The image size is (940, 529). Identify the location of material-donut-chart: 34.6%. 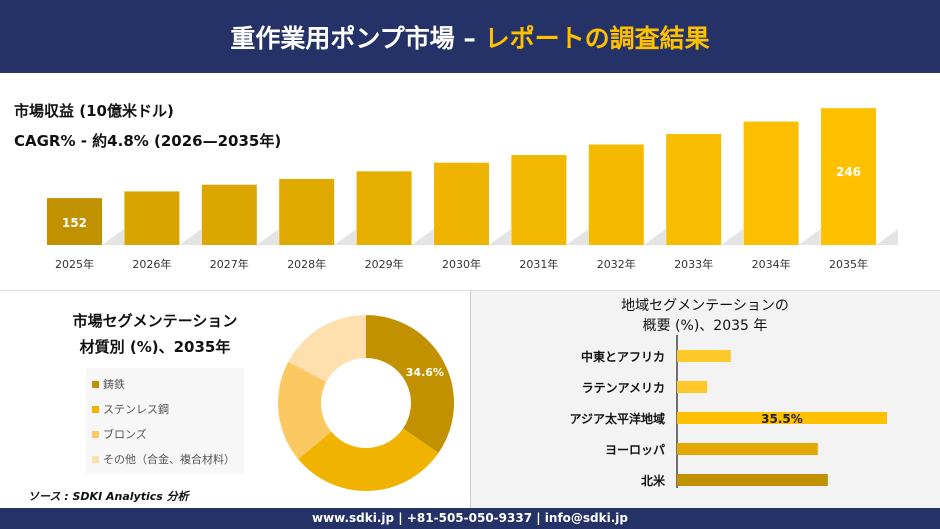
(366, 403).